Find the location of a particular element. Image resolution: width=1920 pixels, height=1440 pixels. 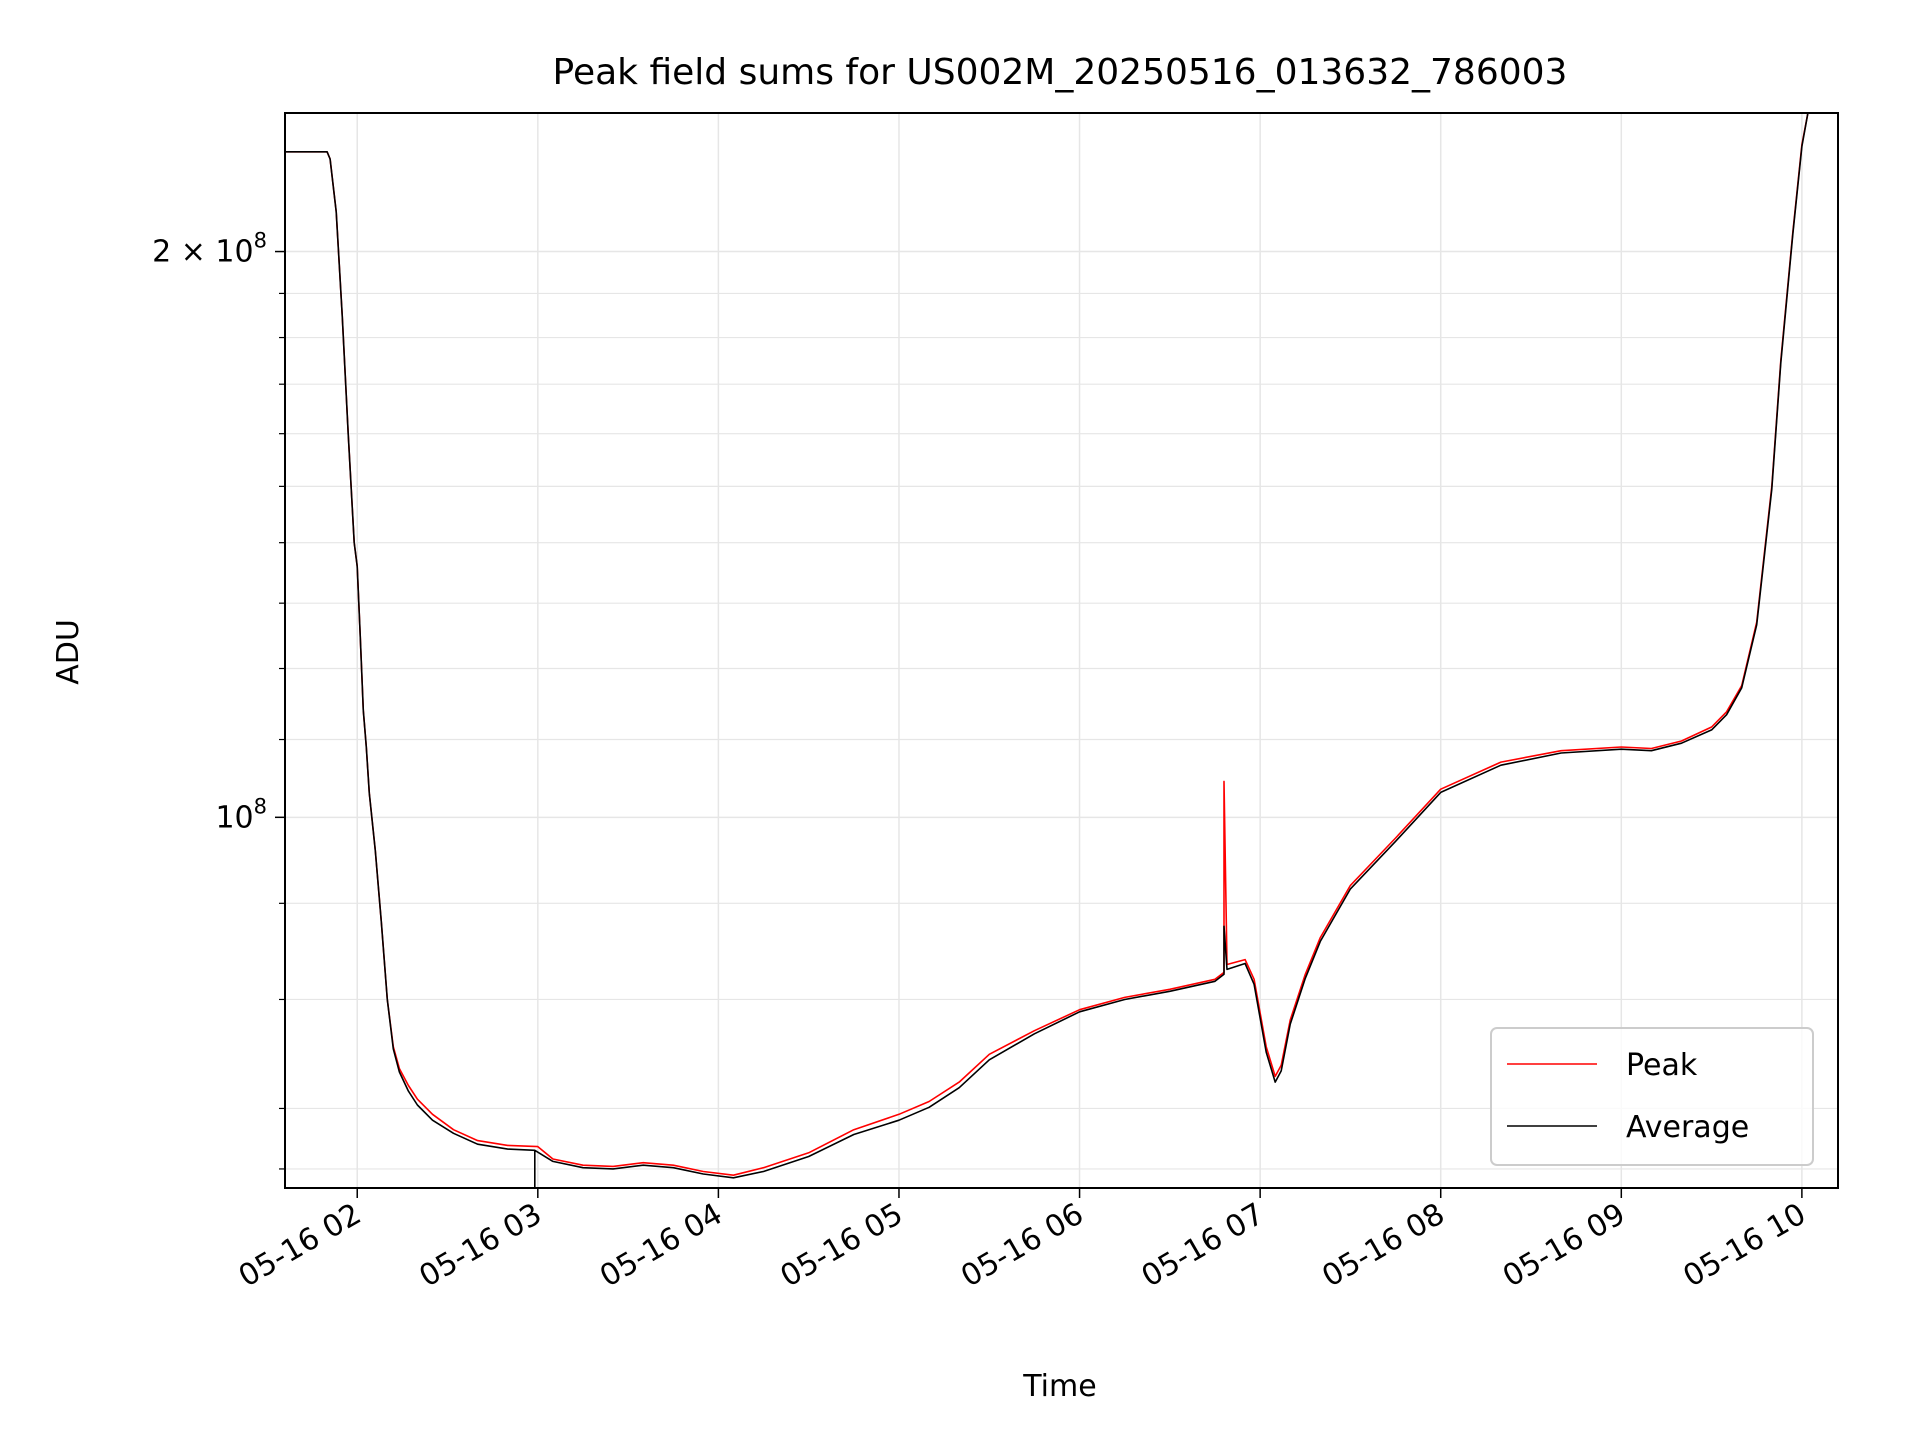

legend-box is located at coordinates (1652, 1096).